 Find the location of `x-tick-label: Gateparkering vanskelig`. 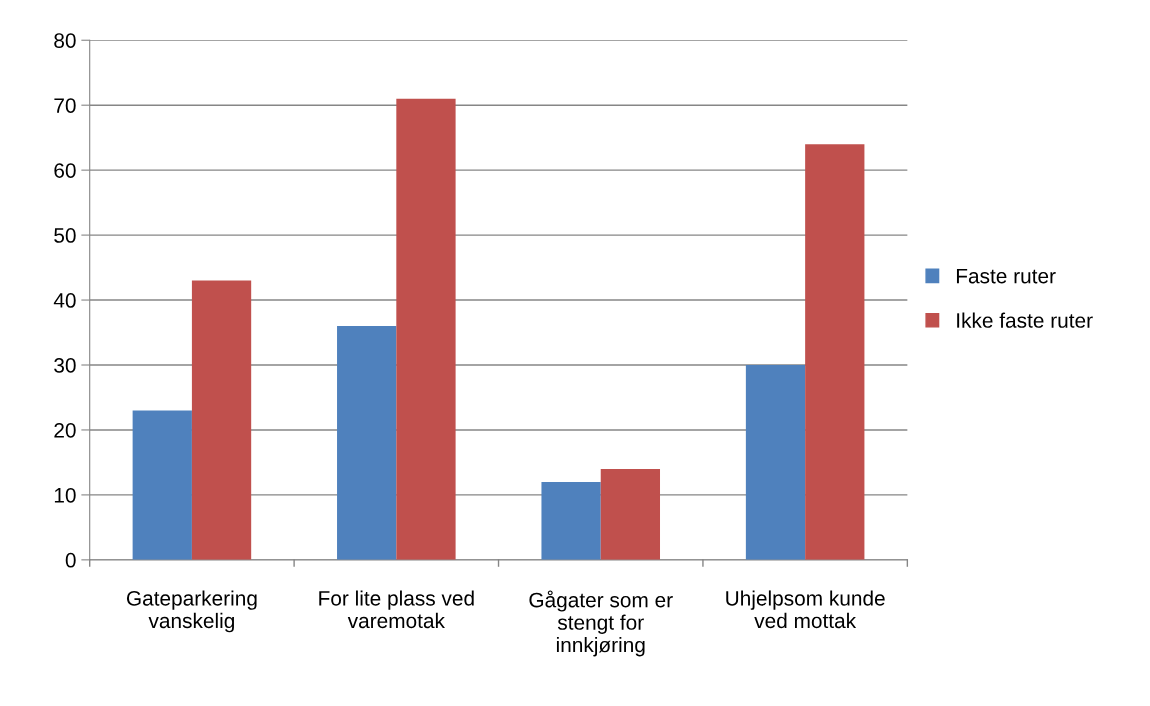

x-tick-label: Gateparkering vanskelig is located at coordinates (191, 611).